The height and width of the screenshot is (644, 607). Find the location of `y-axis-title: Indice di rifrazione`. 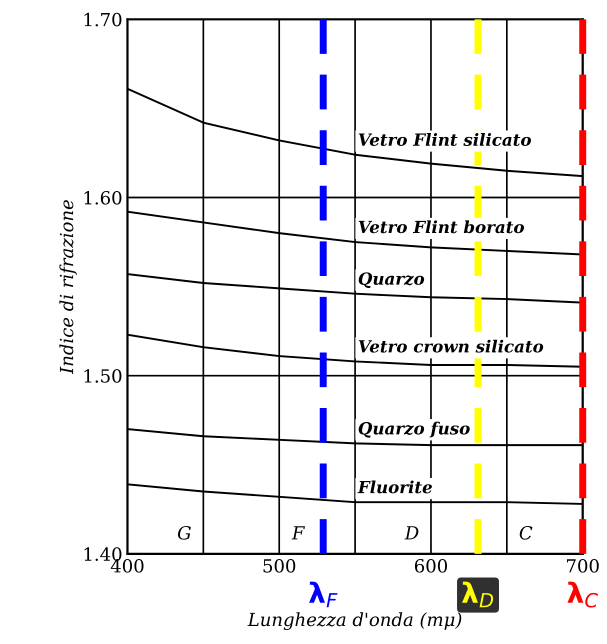

y-axis-title: Indice di rifrazione is located at coordinates (68, 287).